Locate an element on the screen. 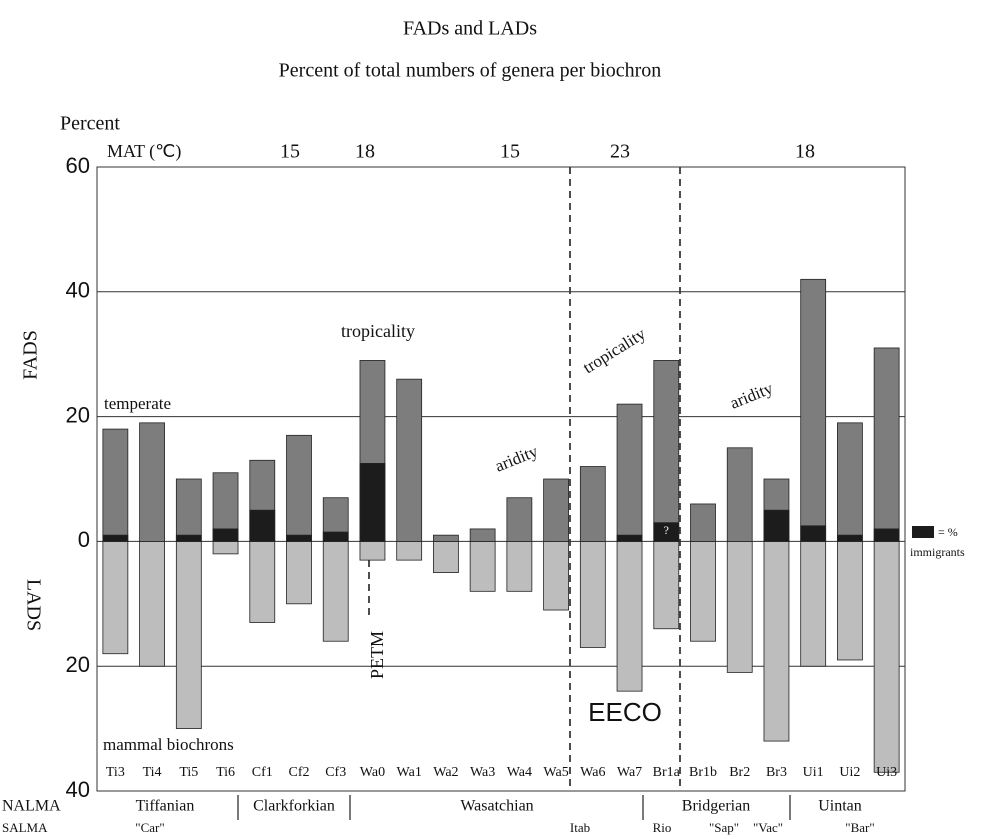  x-tick-label: Ui2 is located at coordinates (849, 772).